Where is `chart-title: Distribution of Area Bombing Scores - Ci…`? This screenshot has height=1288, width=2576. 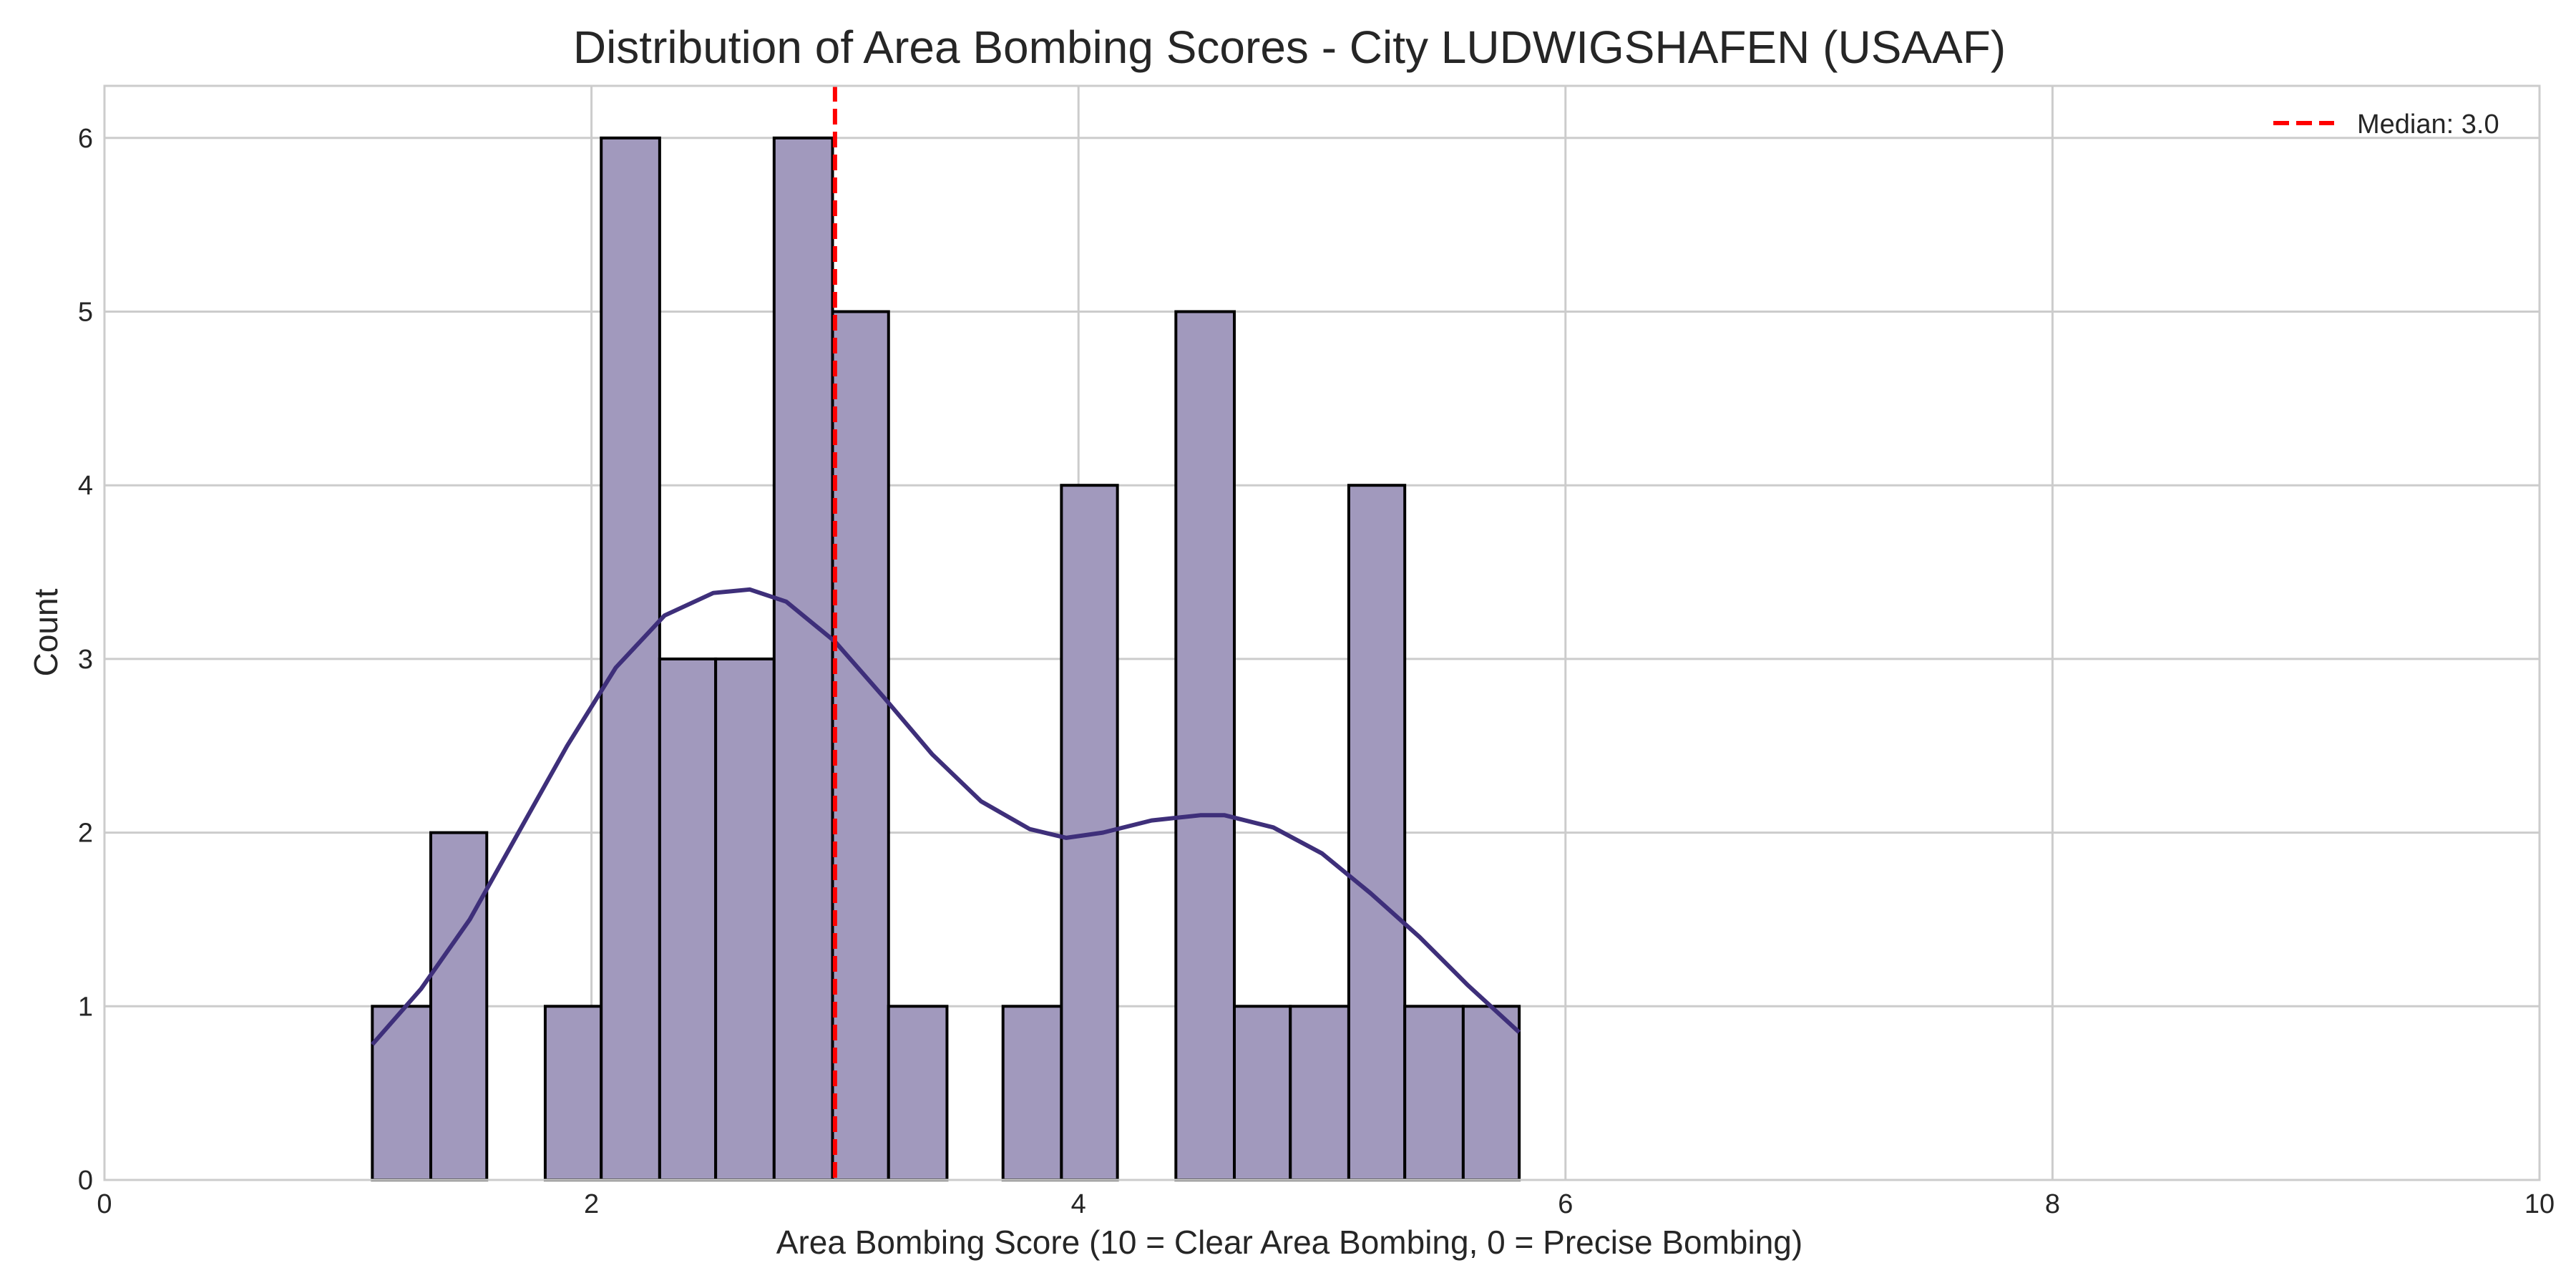
chart-title: Distribution of Area Bombing Scores - Ci… is located at coordinates (1289, 47).